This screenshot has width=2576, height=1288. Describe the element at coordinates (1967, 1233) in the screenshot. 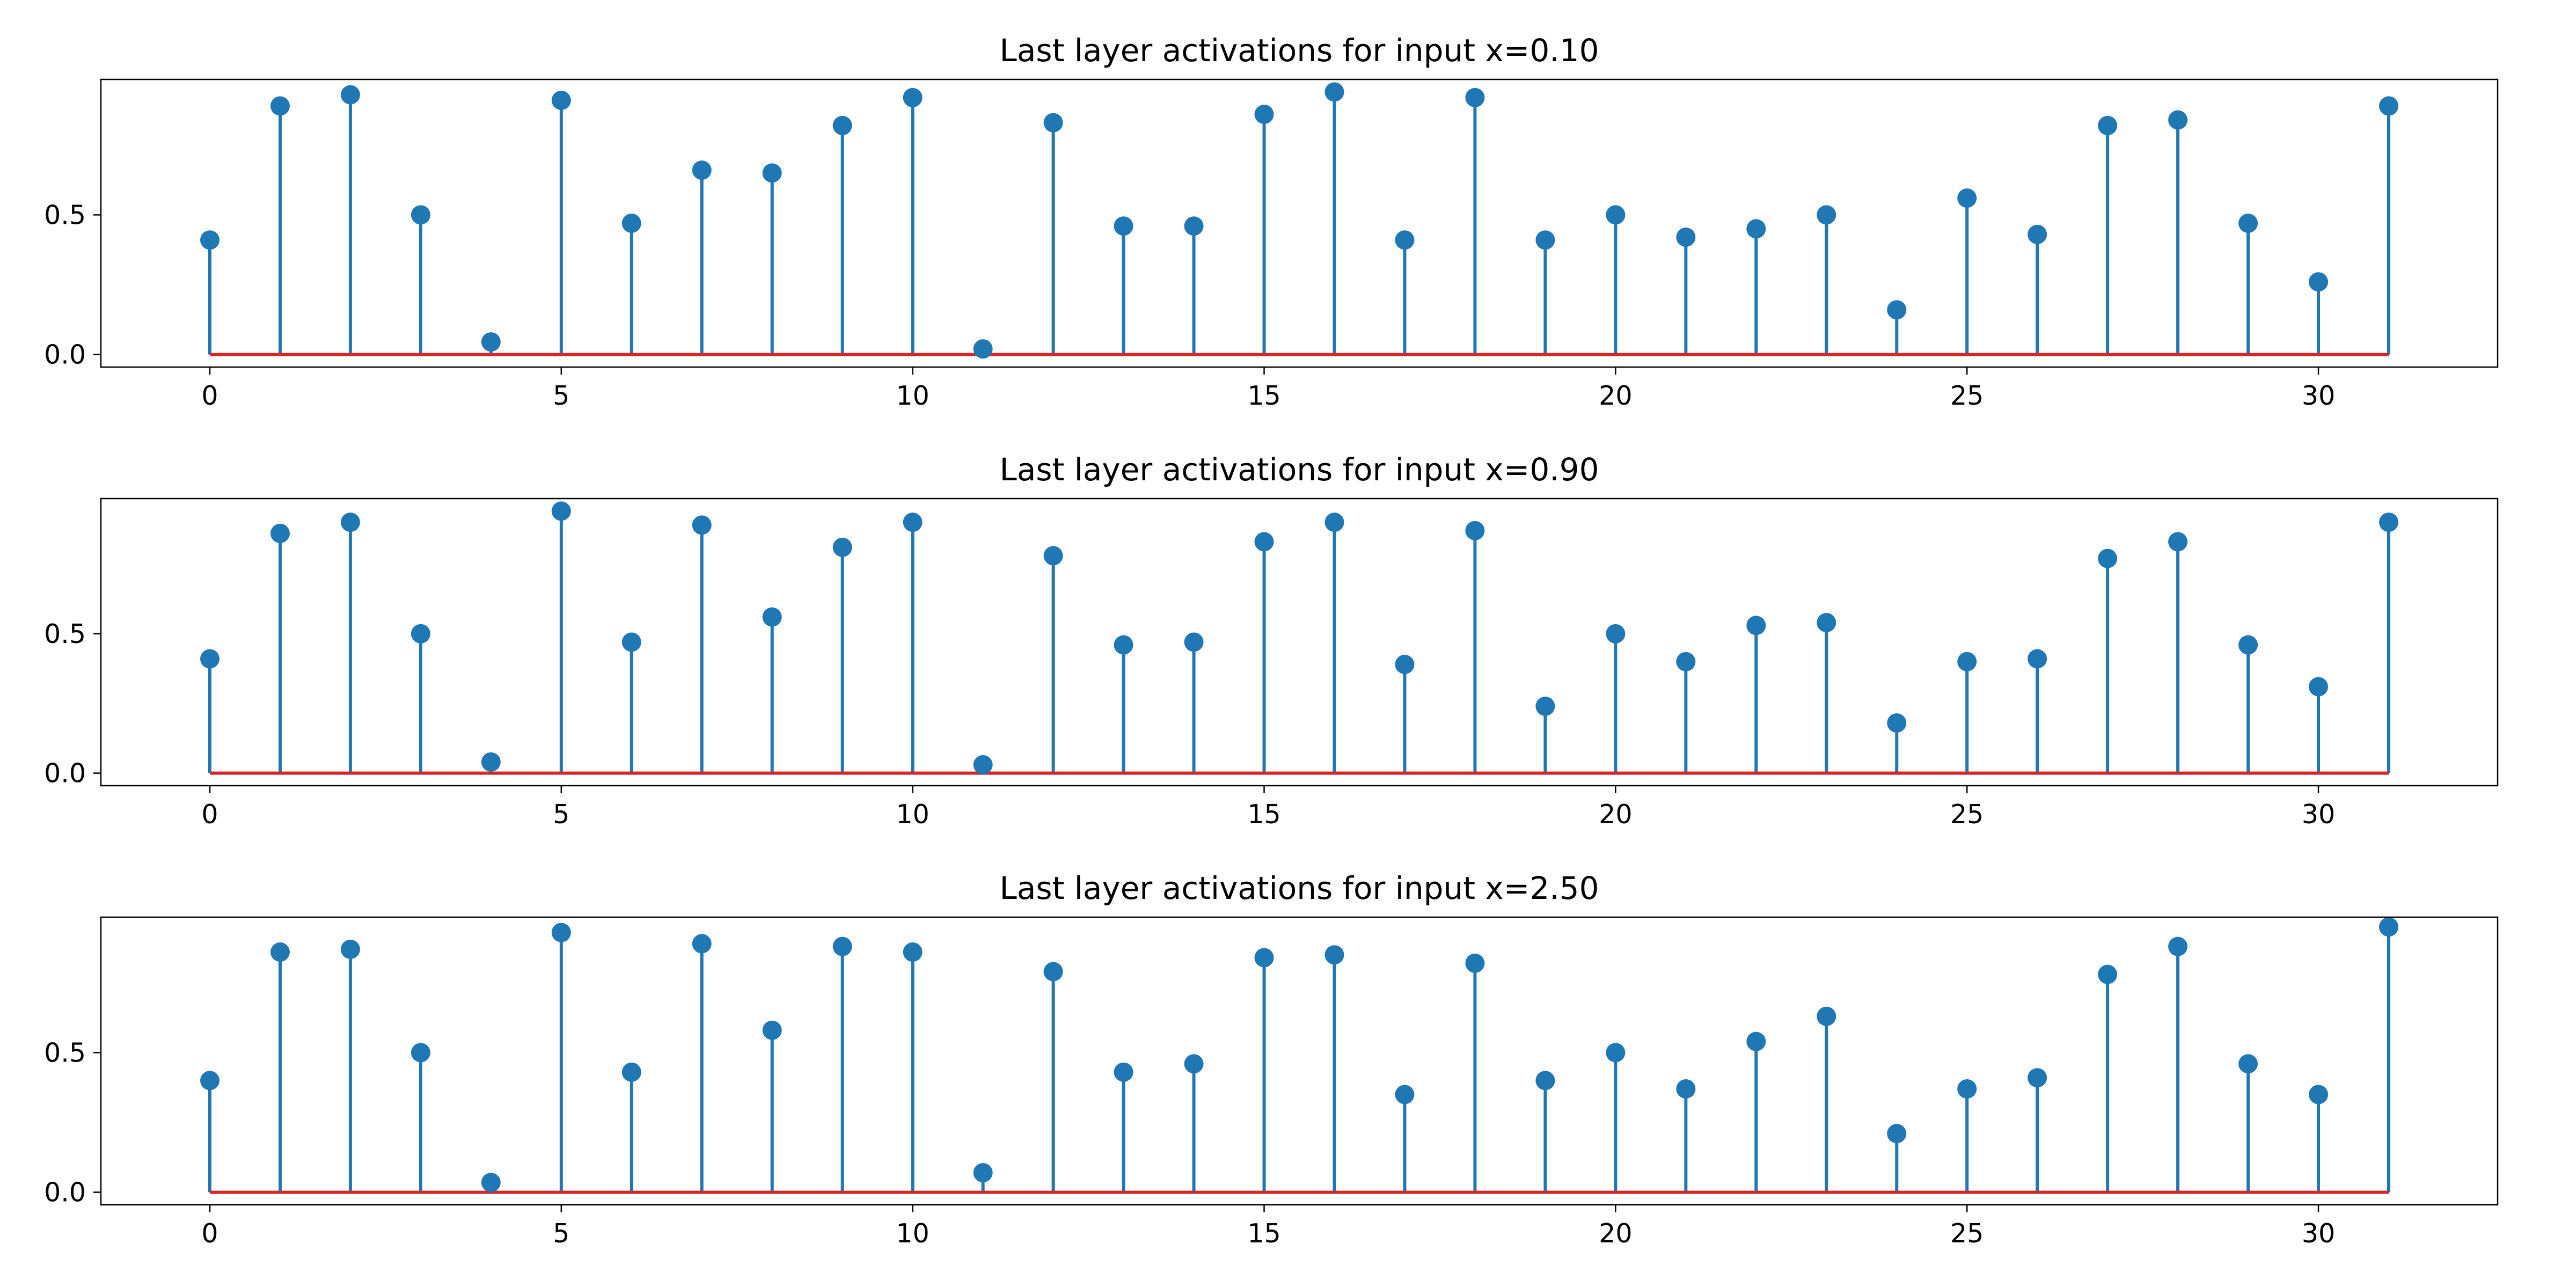

I see `x-tick-label: 25` at that location.